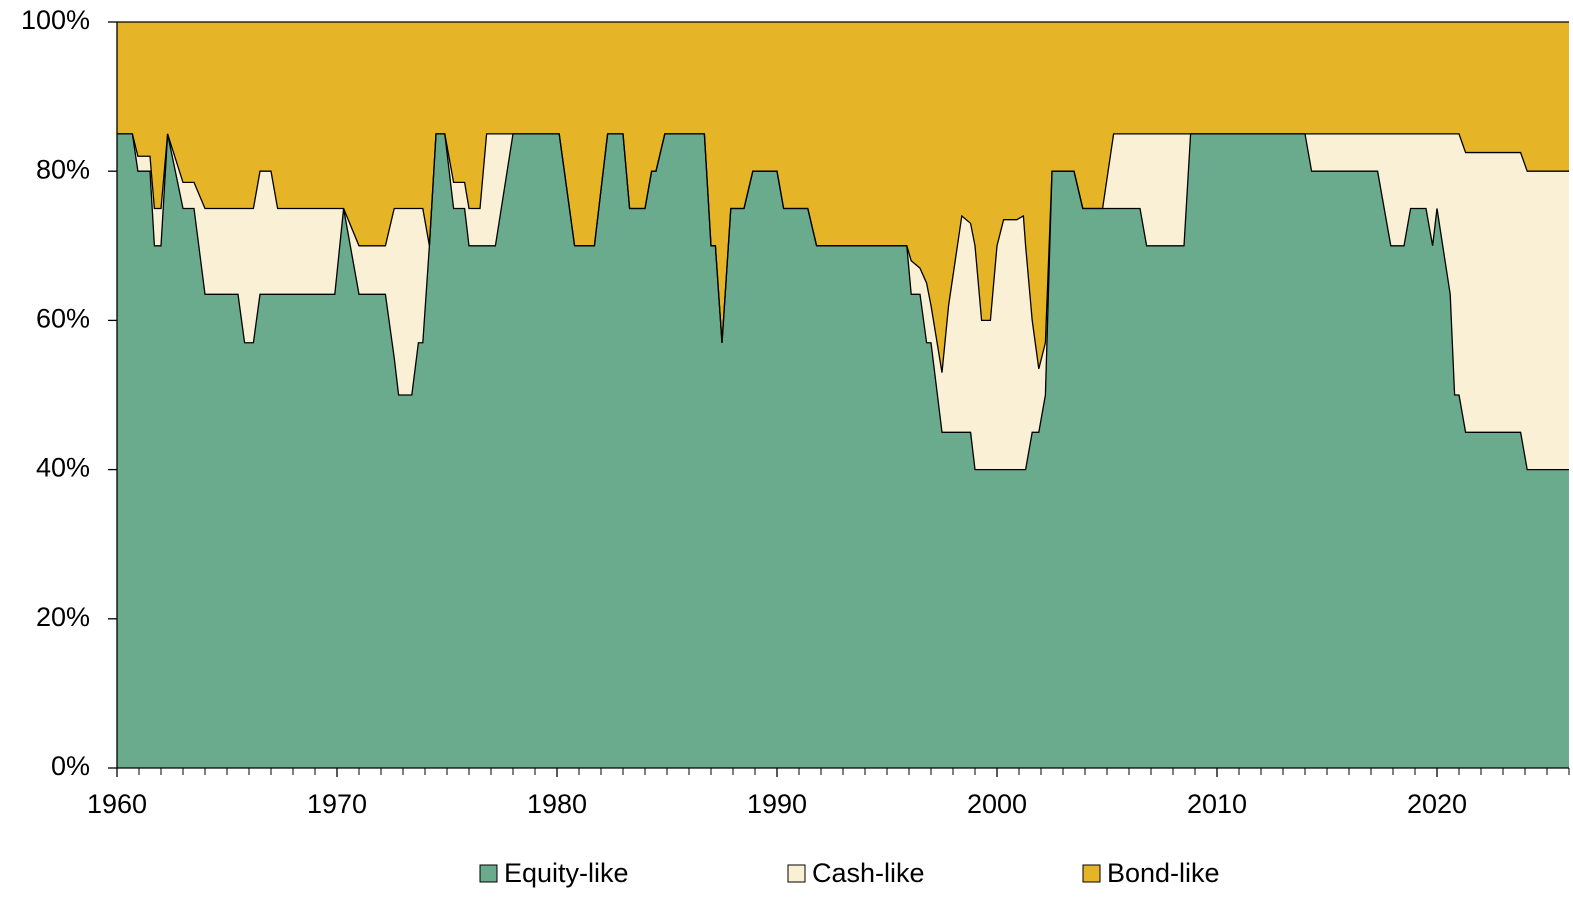 Image resolution: width=1573 pixels, height=899 pixels. Describe the element at coordinates (63, 319) in the screenshot. I see `y-tick-label: 60%` at that location.